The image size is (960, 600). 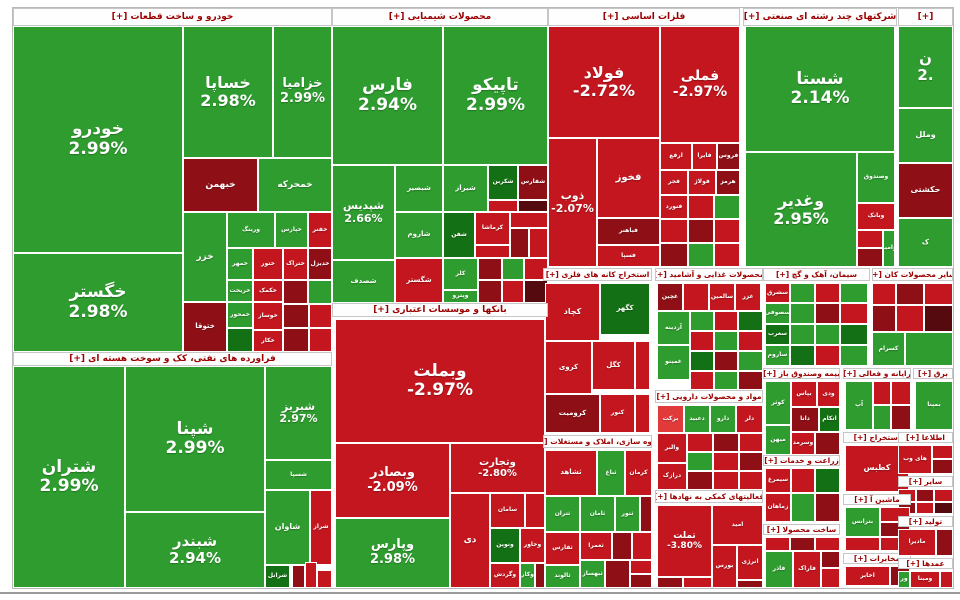 I want to click on tile-اخابر: اخابر, so click(x=867, y=576).